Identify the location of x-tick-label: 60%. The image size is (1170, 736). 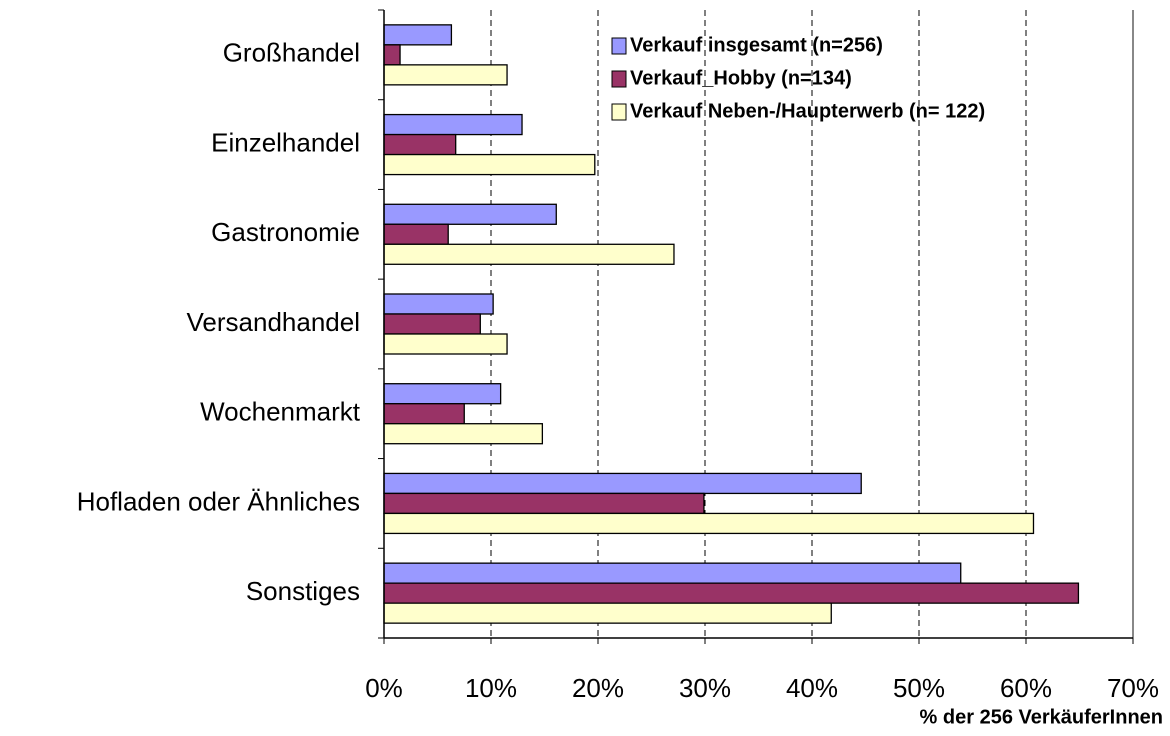
(1026, 688).